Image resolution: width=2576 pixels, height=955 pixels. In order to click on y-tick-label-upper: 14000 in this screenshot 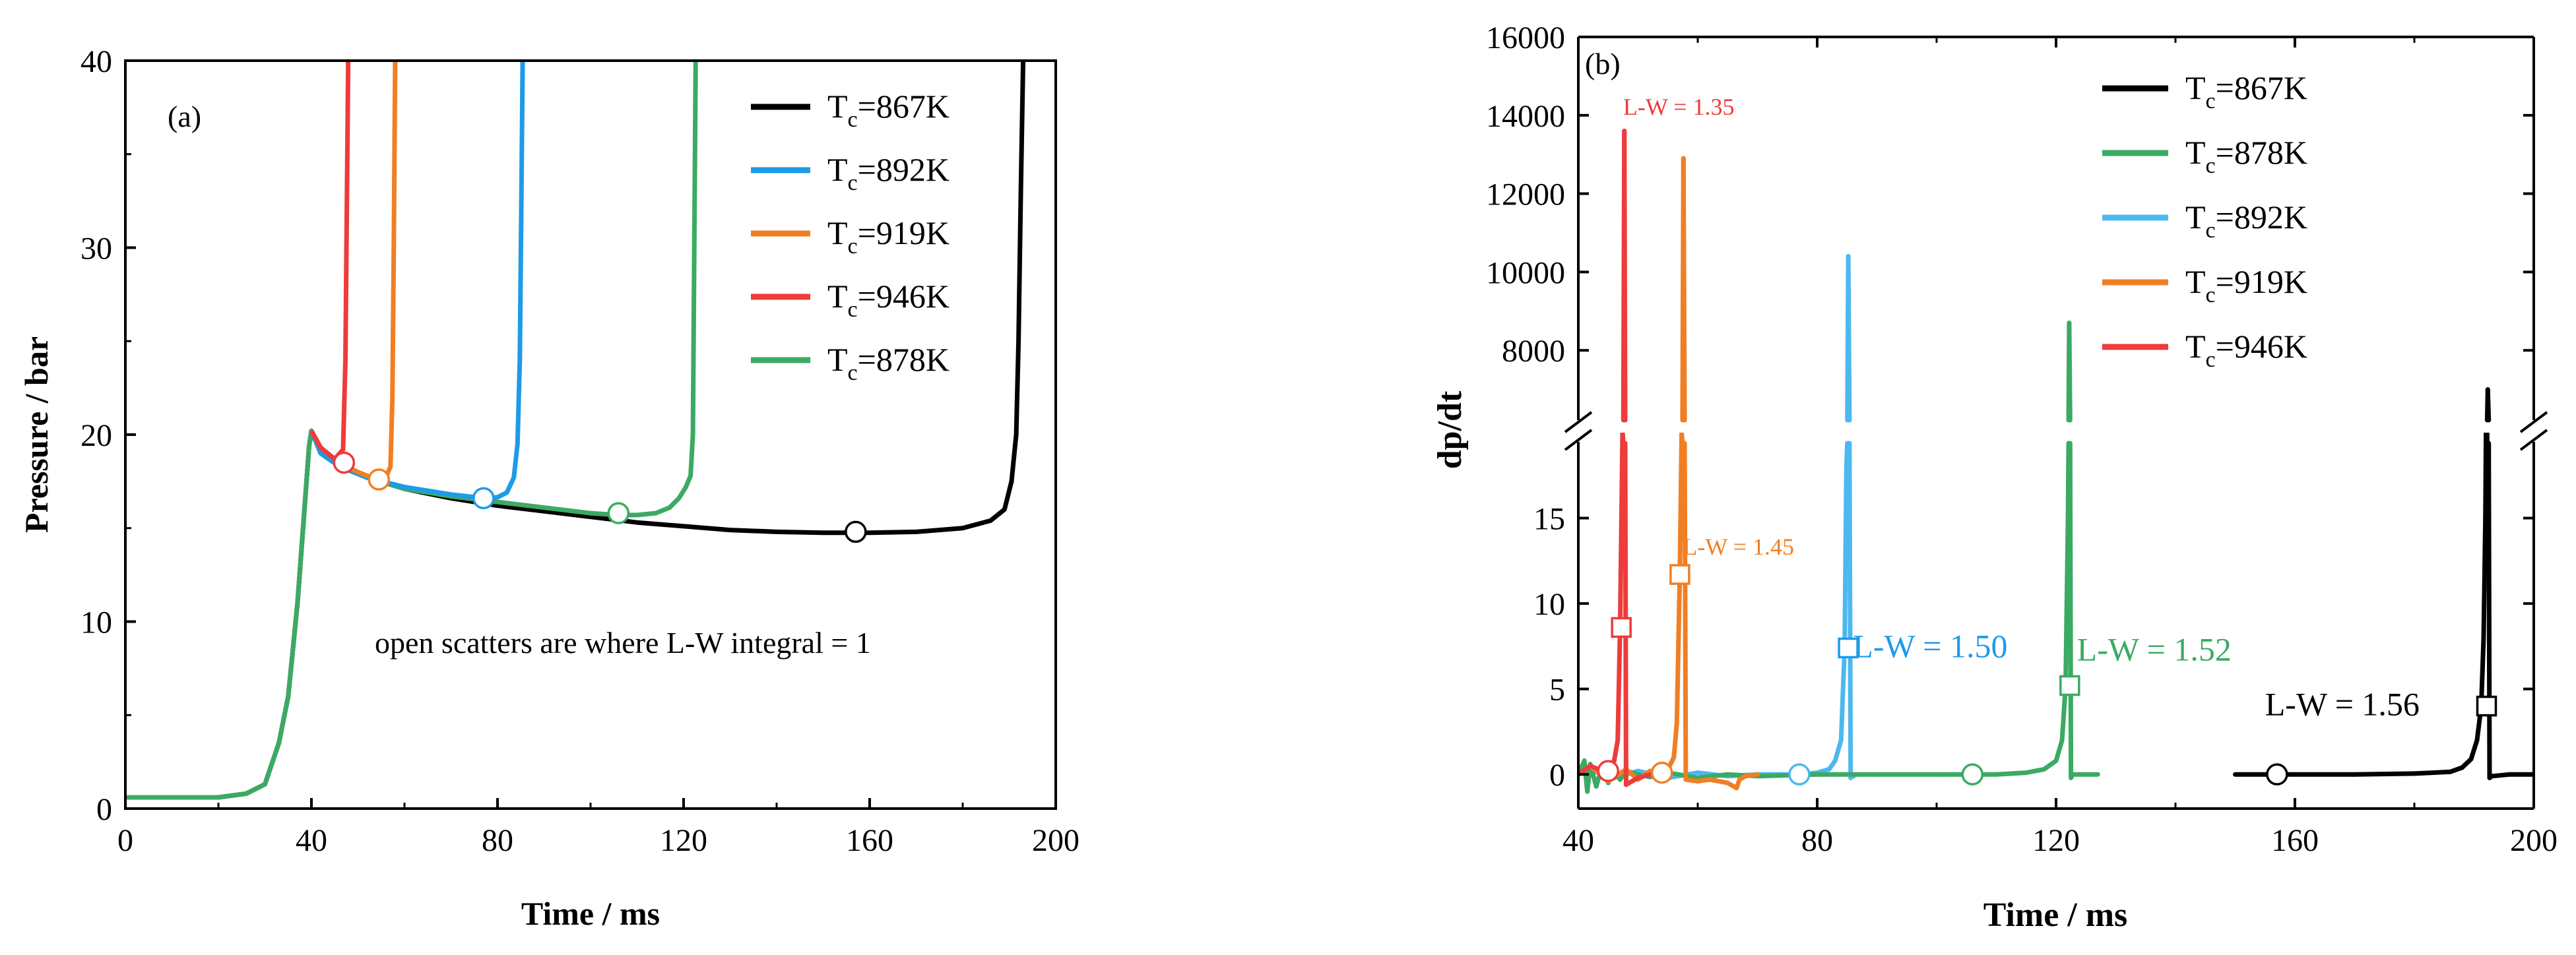, I will do `click(1525, 116)`.